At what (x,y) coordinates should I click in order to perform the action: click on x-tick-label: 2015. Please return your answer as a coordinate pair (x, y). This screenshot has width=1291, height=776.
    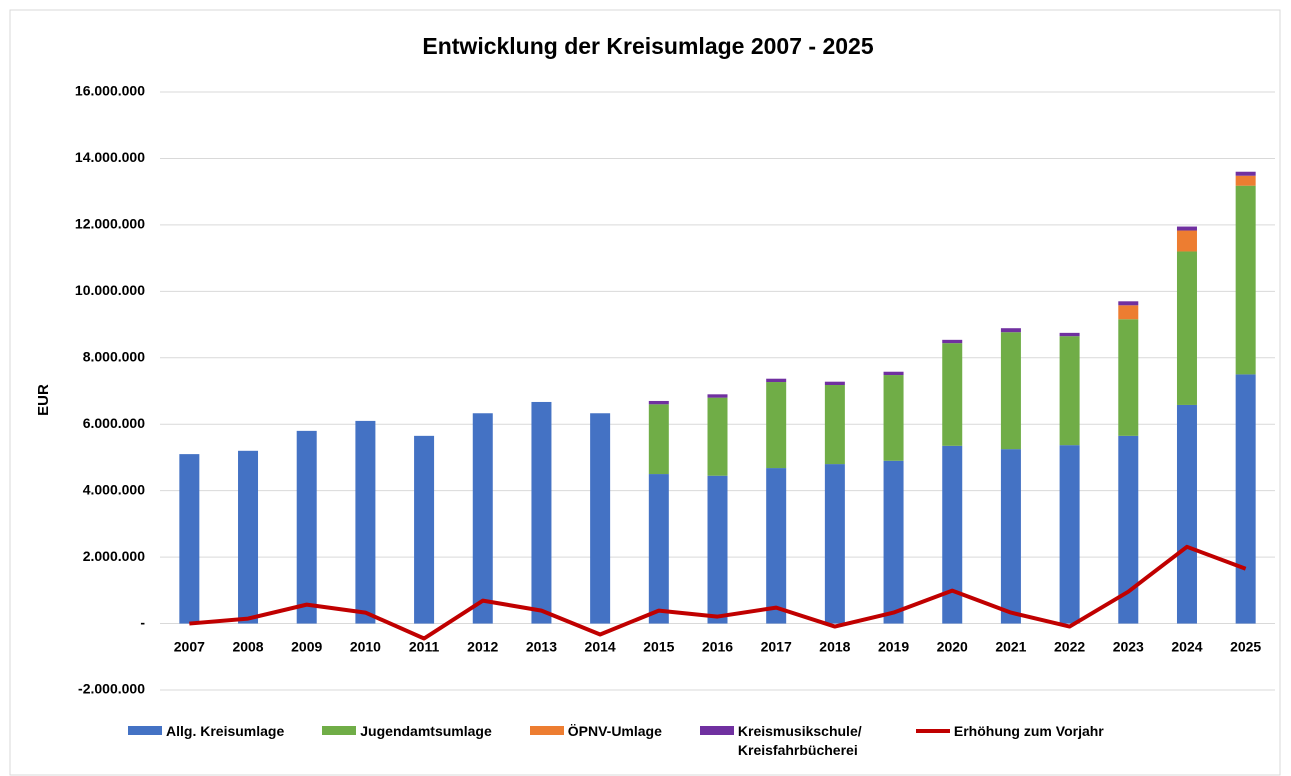
    Looking at the image, I should click on (658, 647).